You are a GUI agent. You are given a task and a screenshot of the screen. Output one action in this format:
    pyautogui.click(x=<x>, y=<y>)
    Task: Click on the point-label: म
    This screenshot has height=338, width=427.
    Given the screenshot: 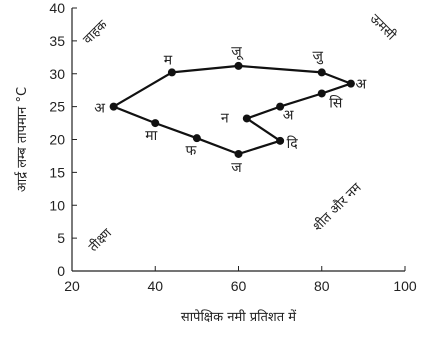 What is the action you would take?
    pyautogui.click(x=168, y=60)
    